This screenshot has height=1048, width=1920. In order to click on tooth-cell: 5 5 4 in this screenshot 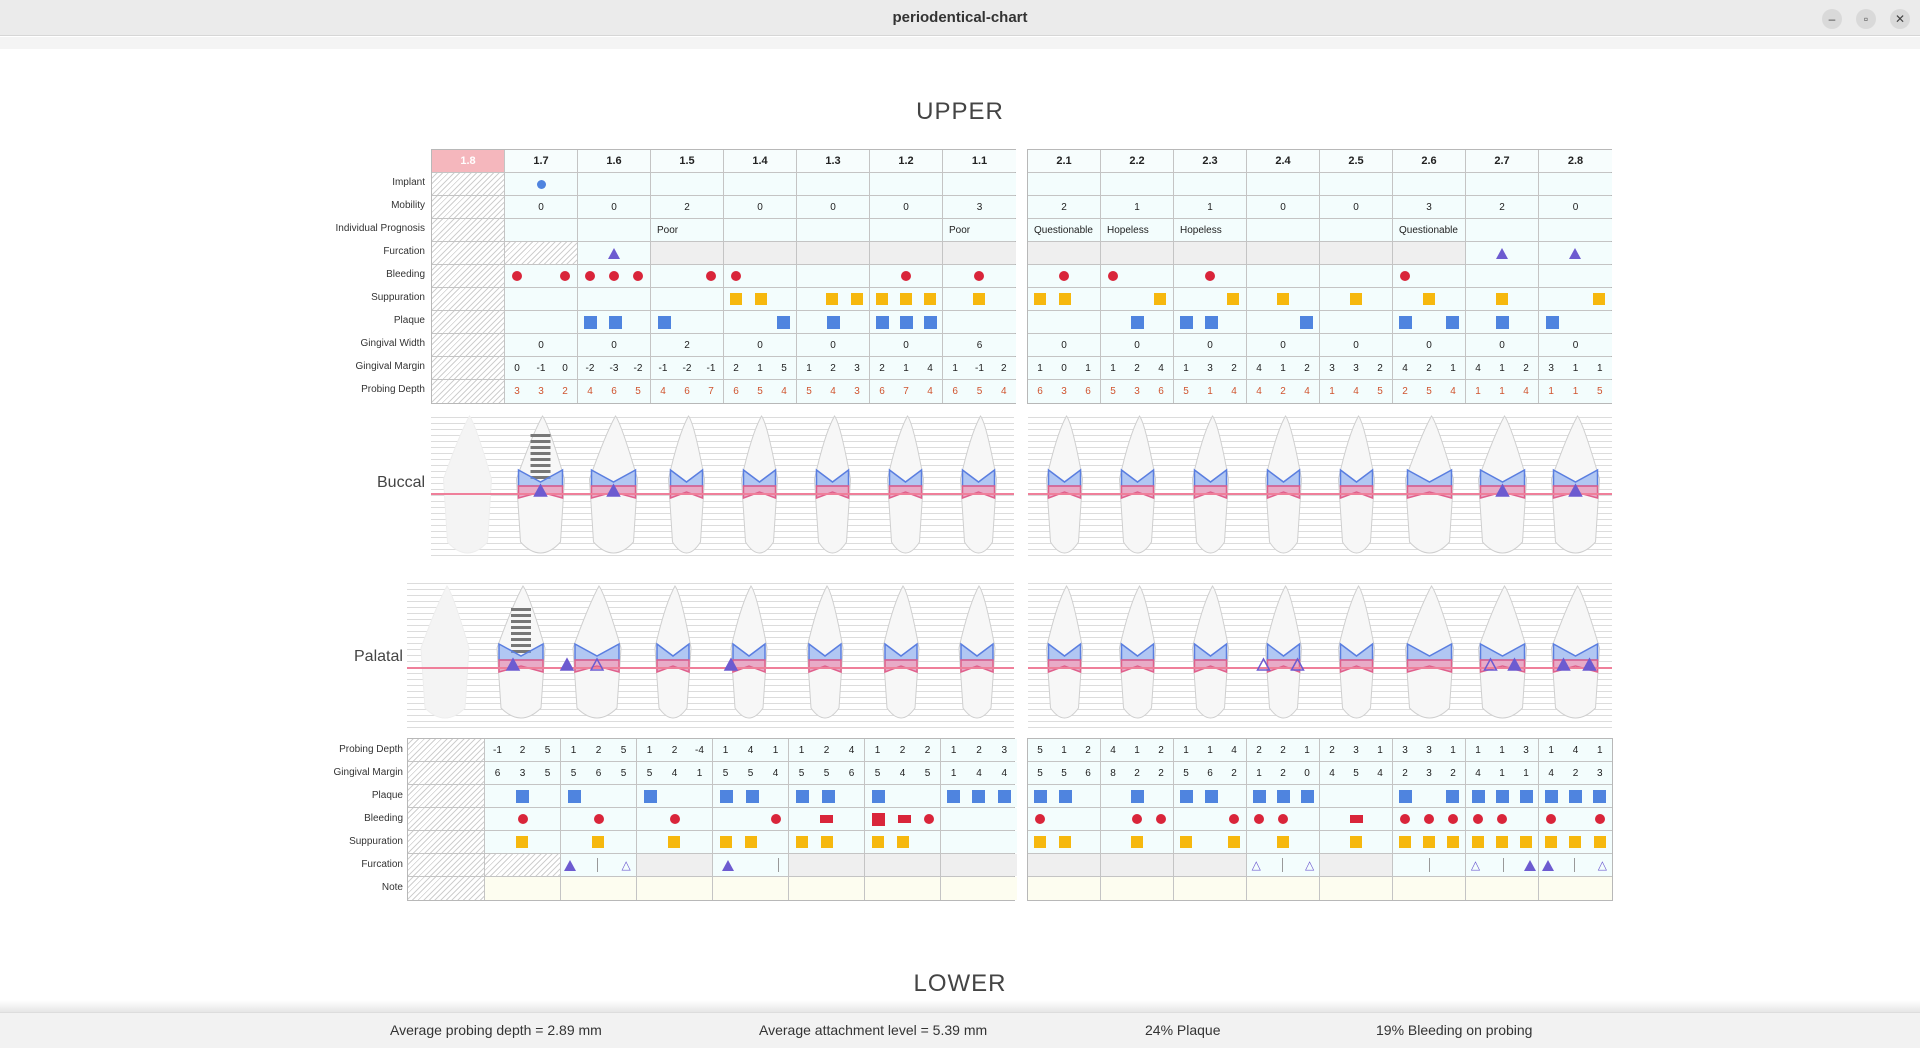, I will do `click(751, 773)`.